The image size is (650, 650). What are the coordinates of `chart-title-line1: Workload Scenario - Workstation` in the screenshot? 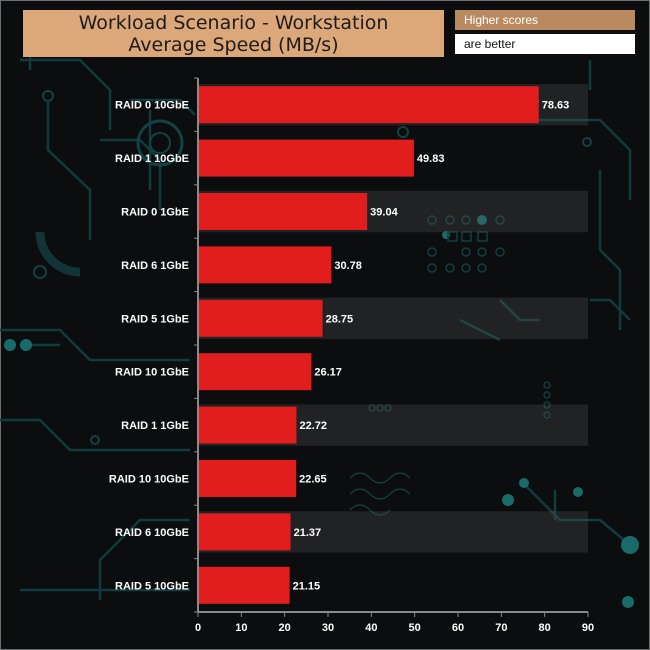 It's located at (233, 22).